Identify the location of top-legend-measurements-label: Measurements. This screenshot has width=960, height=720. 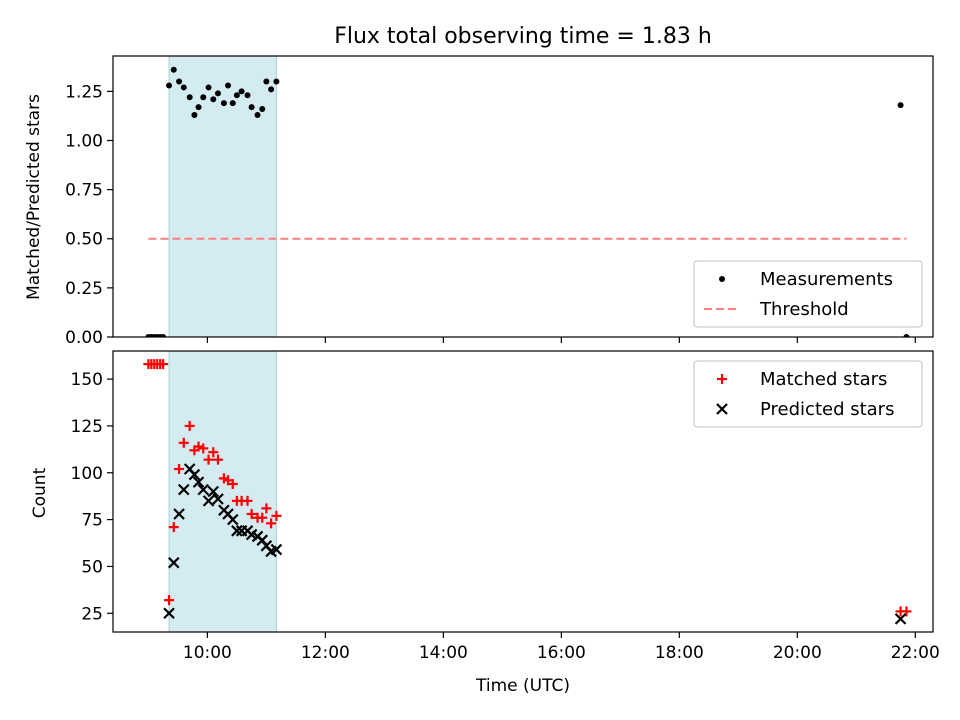
(826, 279).